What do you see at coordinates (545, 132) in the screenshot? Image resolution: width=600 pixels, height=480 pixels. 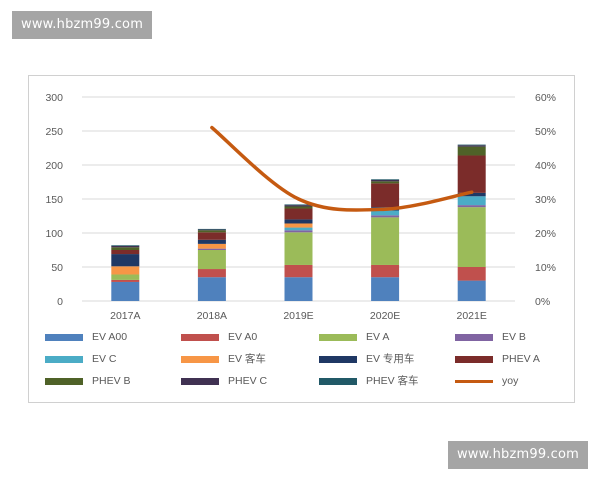 I see `y2-tick-label: 50%` at bounding box center [545, 132].